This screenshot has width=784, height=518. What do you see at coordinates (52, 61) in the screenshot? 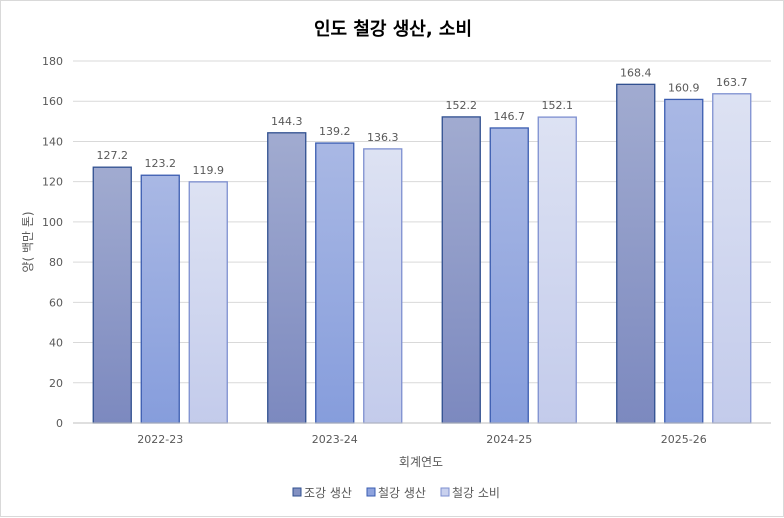
I see `y-tick-label: 180` at bounding box center [52, 61].